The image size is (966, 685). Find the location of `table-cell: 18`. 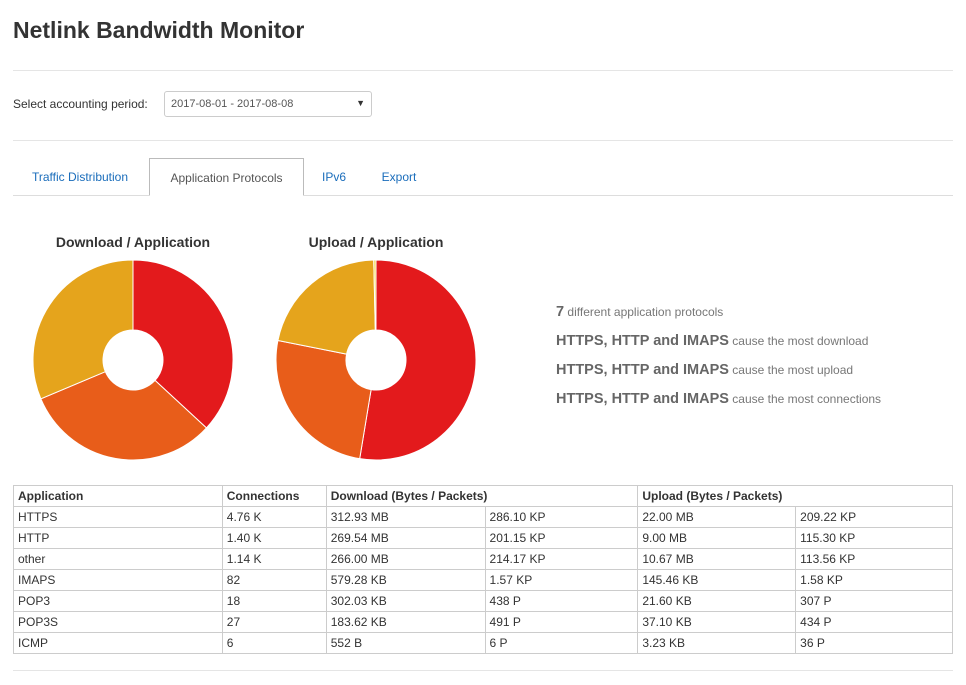

table-cell: 18 is located at coordinates (274, 601).